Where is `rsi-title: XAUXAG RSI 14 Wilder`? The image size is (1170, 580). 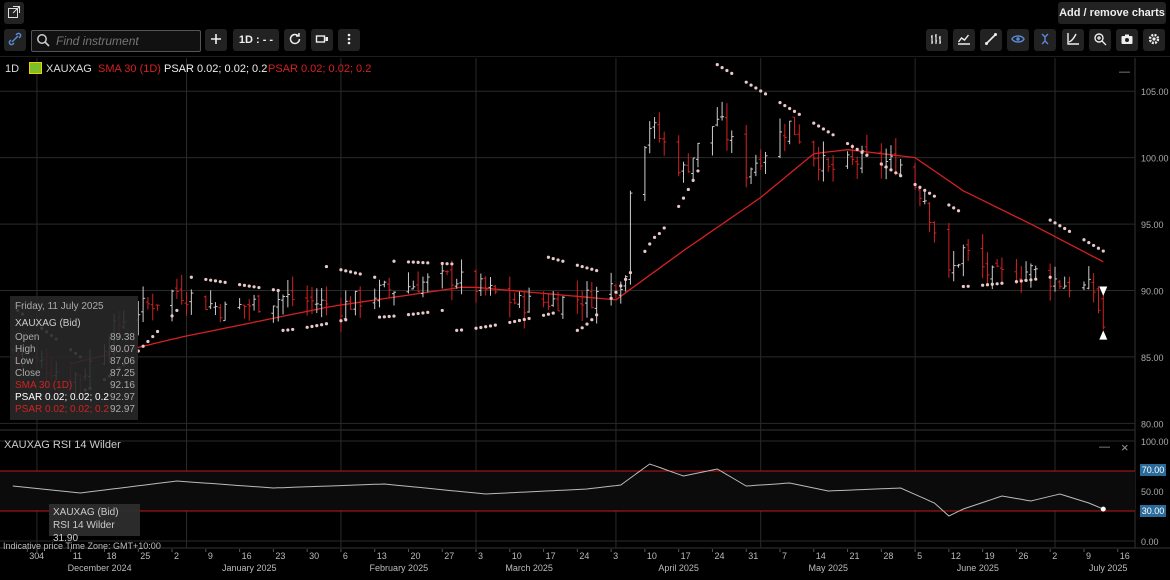
rsi-title: XAUXAG RSI 14 Wilder is located at coordinates (62, 445).